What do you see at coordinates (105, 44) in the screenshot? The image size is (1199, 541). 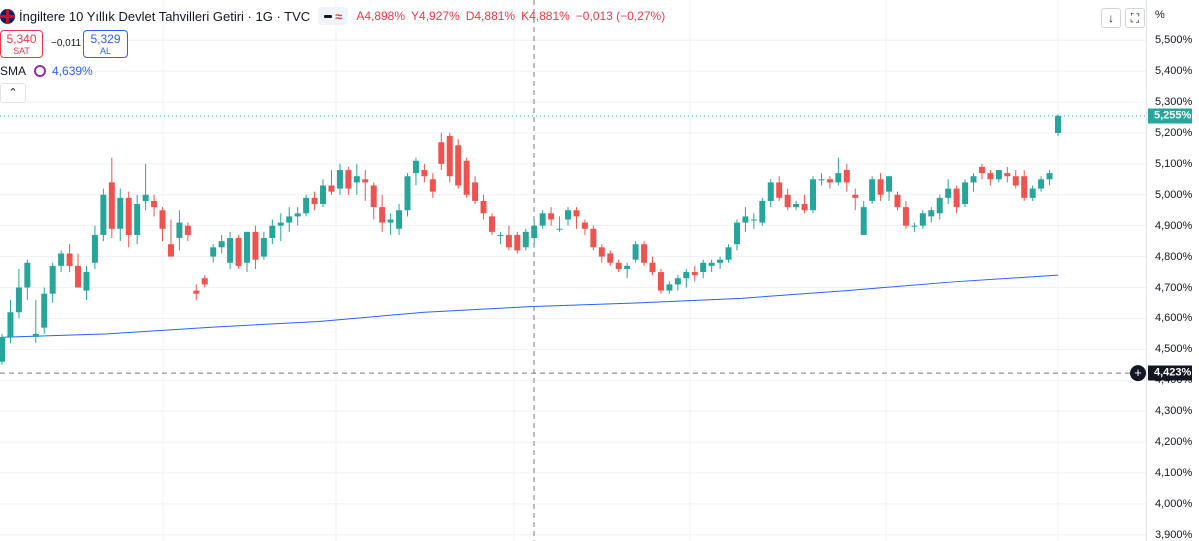 I see `buy-button: 5,329 AL` at bounding box center [105, 44].